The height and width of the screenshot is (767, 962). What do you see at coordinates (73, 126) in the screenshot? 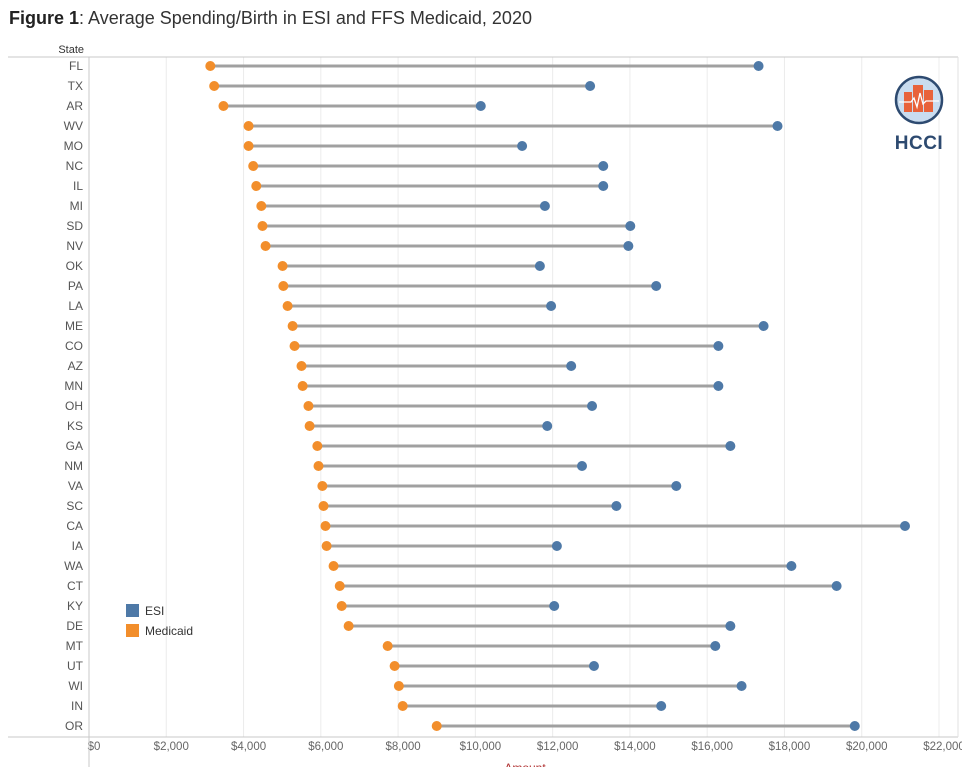
I see `state-label: WV` at bounding box center [73, 126].